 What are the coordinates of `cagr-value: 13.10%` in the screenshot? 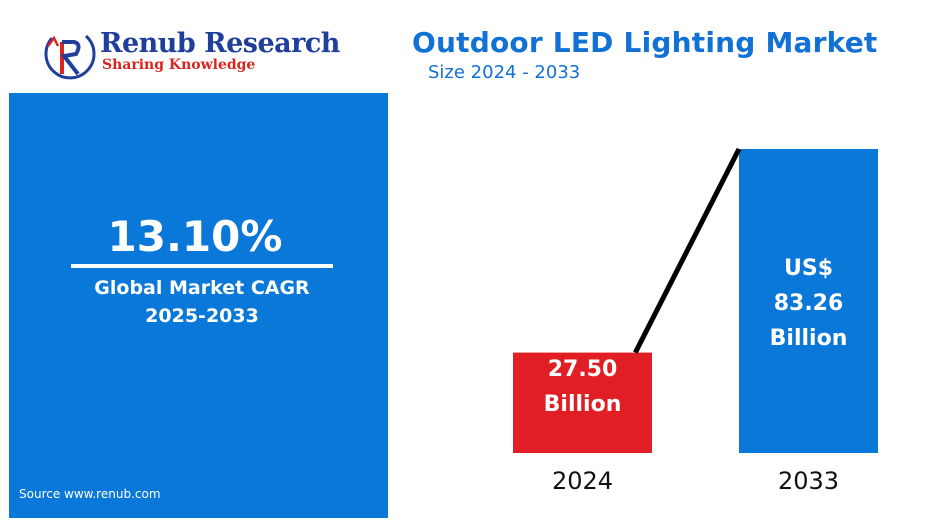 It's located at (195, 236).